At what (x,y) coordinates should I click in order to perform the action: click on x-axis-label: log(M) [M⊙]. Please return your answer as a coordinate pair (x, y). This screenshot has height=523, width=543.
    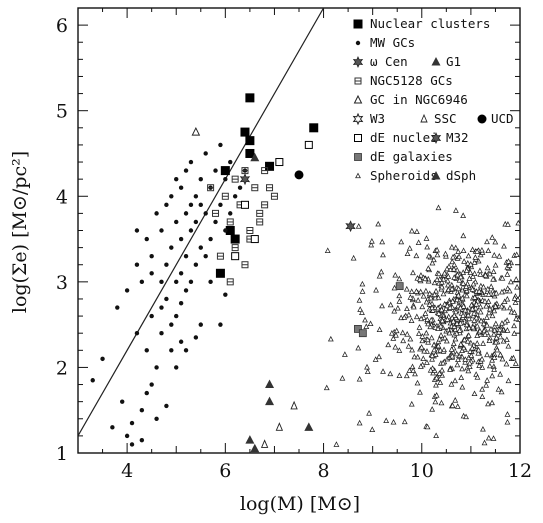
    Looking at the image, I should click on (300, 504).